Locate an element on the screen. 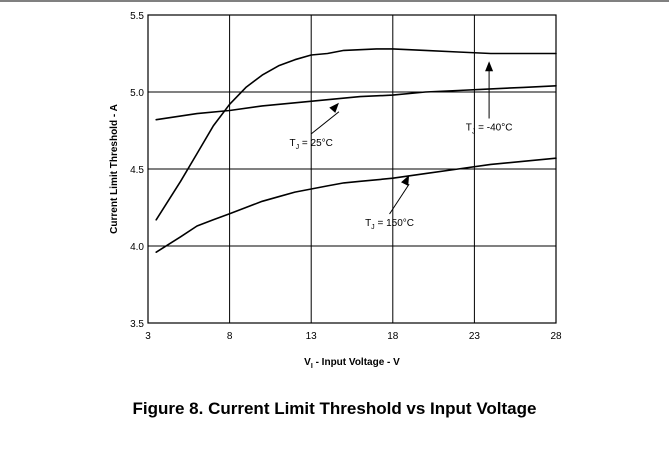  x-tick-label-4: 23 is located at coordinates (475, 336).